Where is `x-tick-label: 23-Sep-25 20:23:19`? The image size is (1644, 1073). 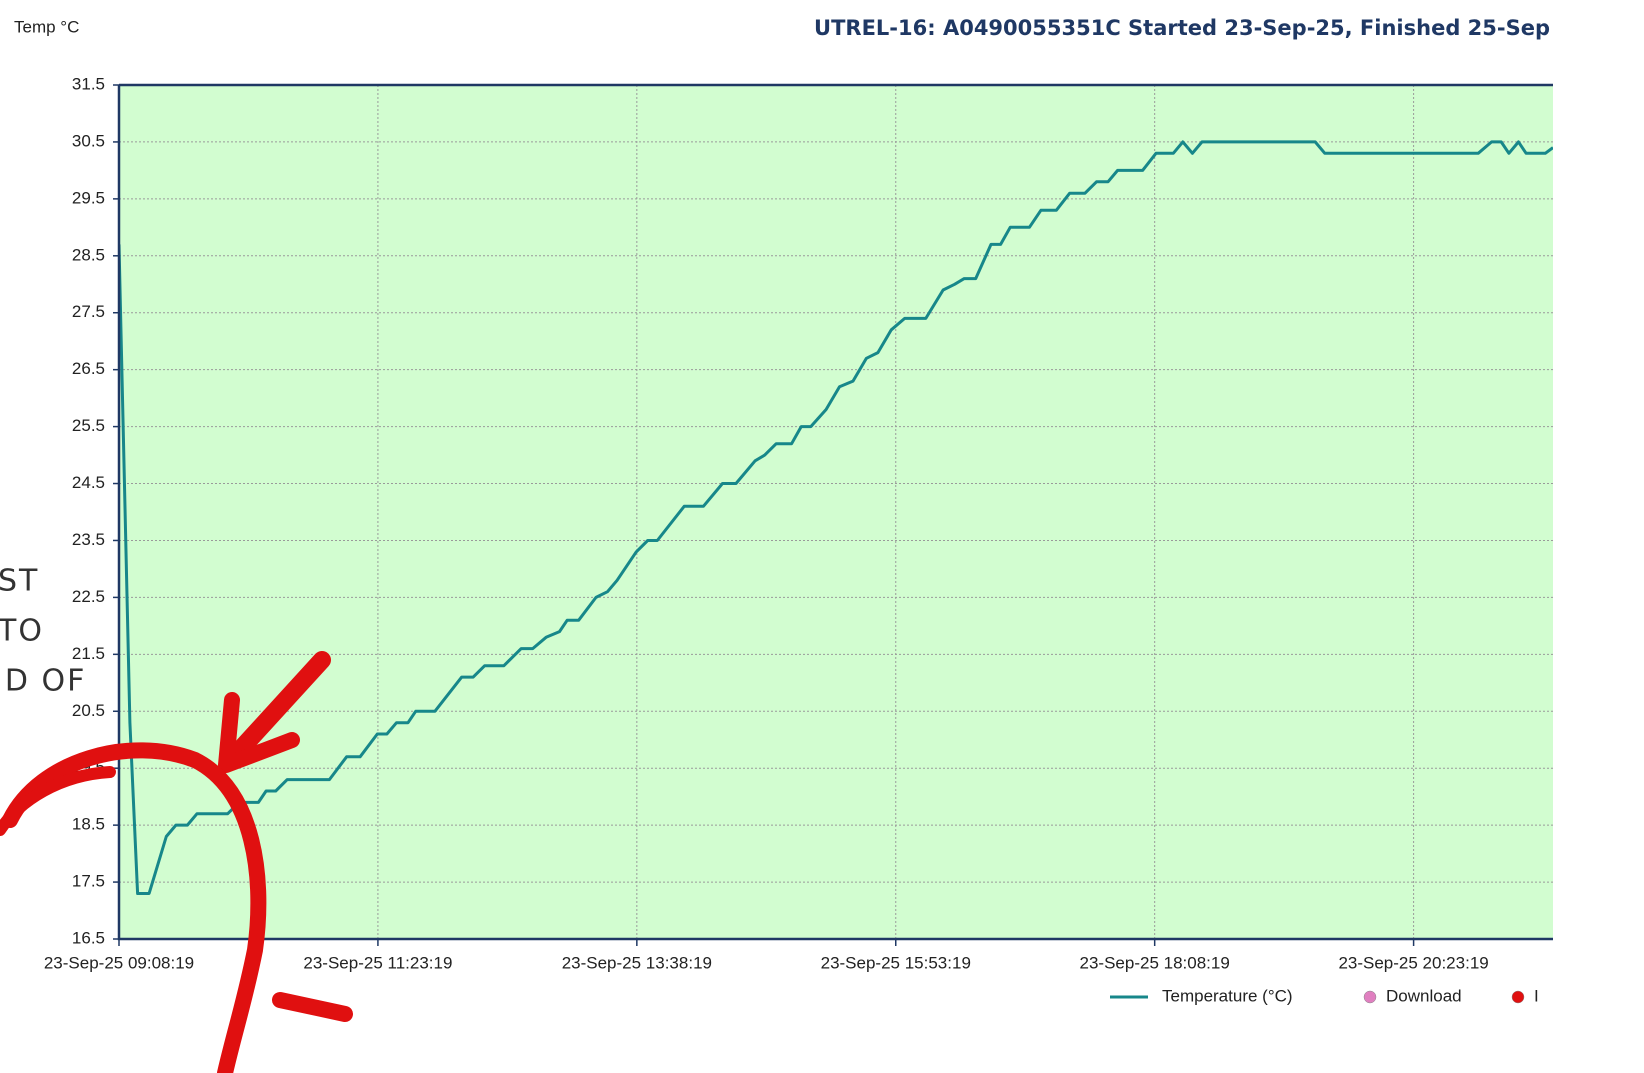
x-tick-label: 23-Sep-25 20:23:19 is located at coordinates (1413, 962).